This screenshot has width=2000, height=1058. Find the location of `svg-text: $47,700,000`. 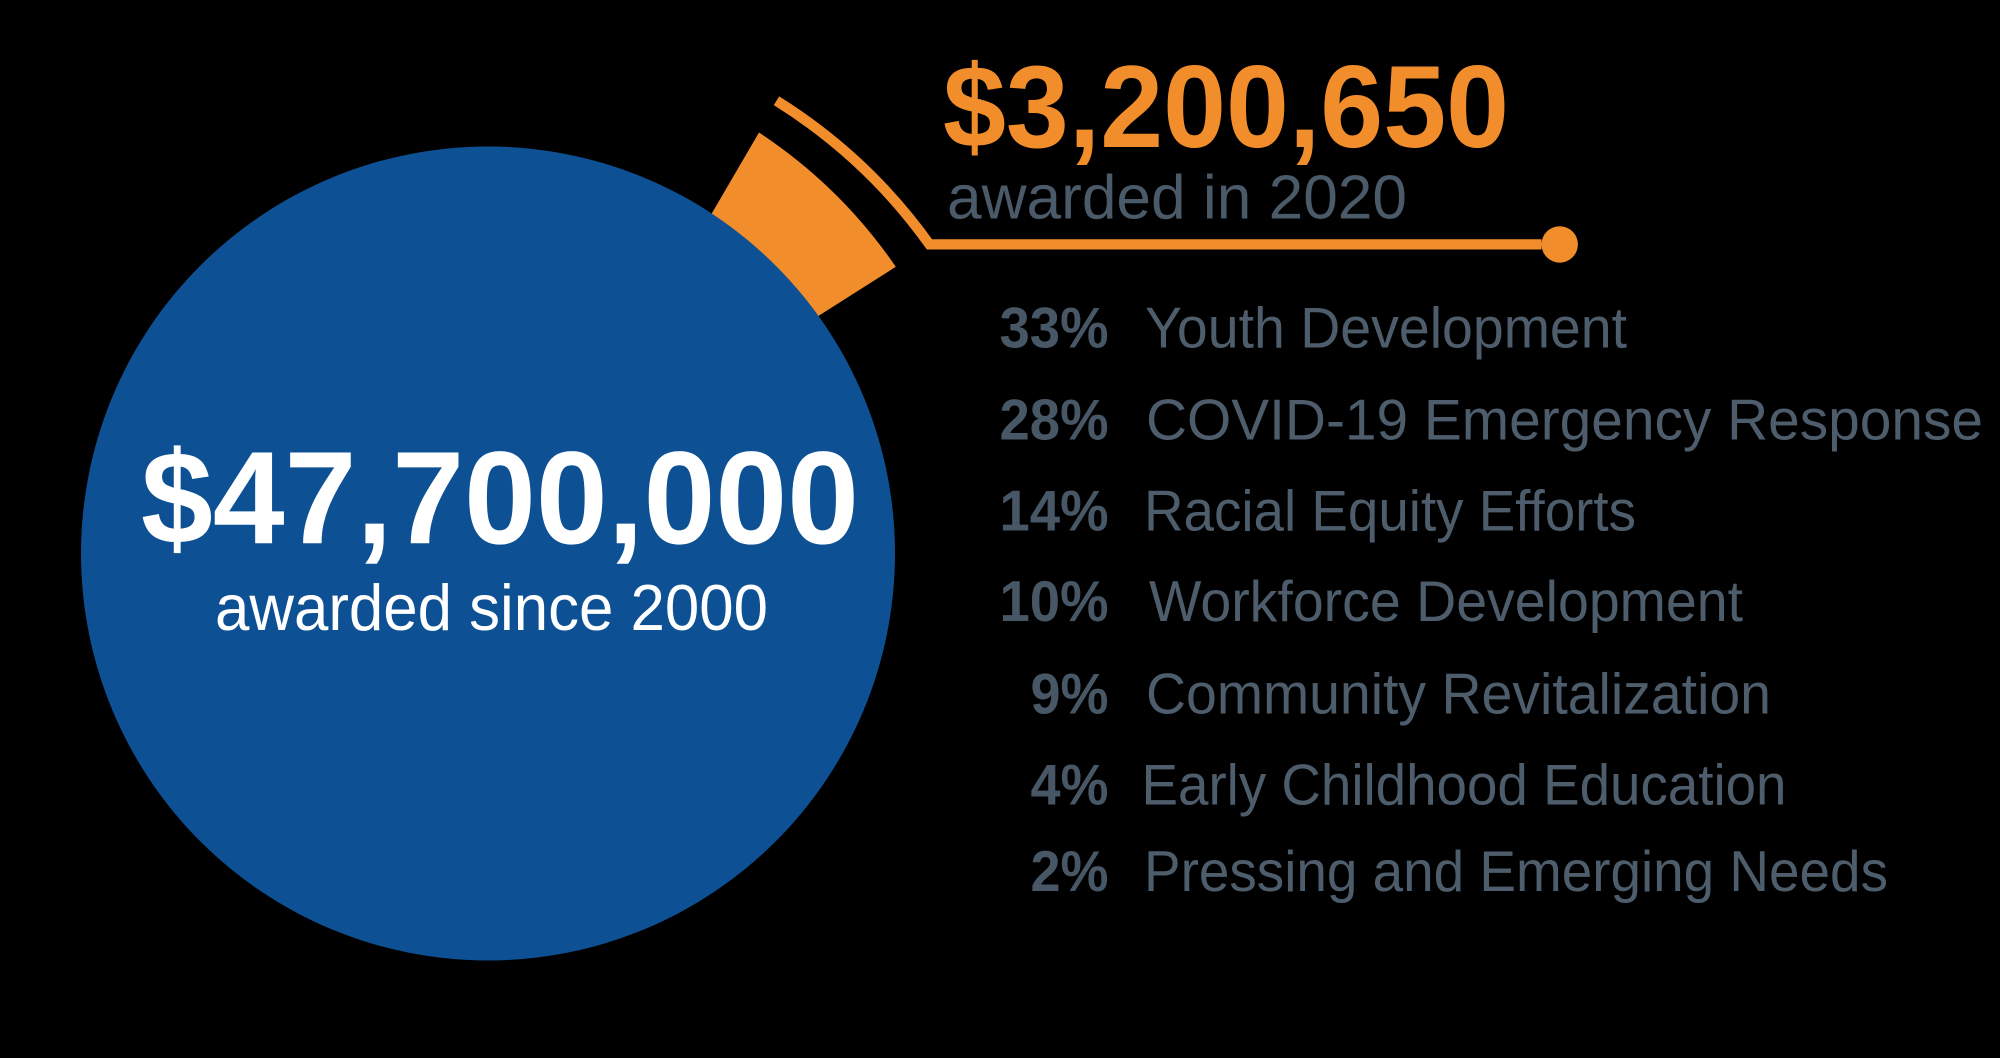

svg-text: $47,700,000 is located at coordinates (500, 497).